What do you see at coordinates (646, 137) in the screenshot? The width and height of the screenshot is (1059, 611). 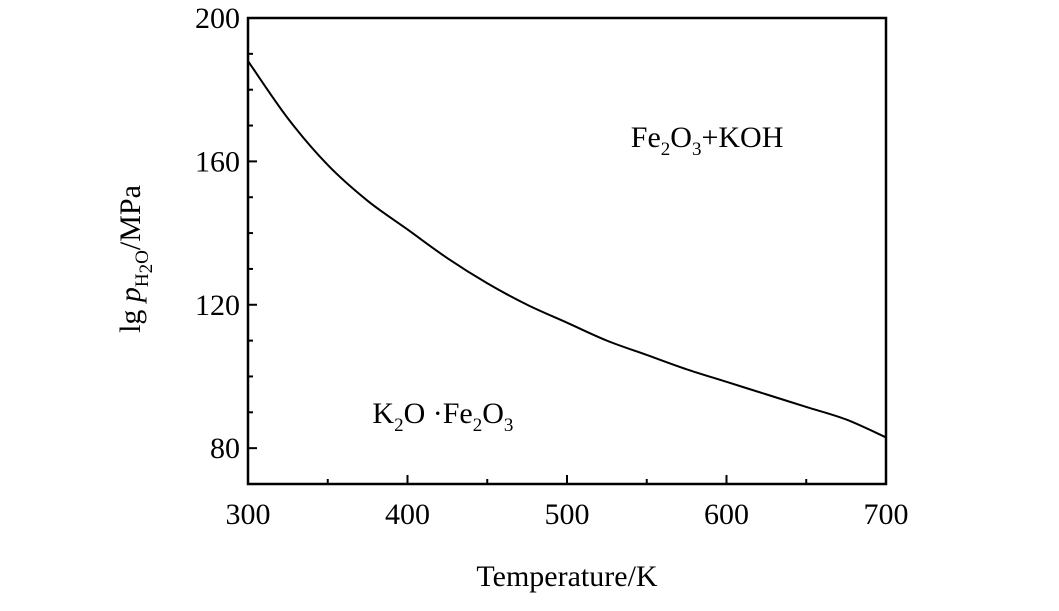 I see `label-text: Fe` at bounding box center [646, 137].